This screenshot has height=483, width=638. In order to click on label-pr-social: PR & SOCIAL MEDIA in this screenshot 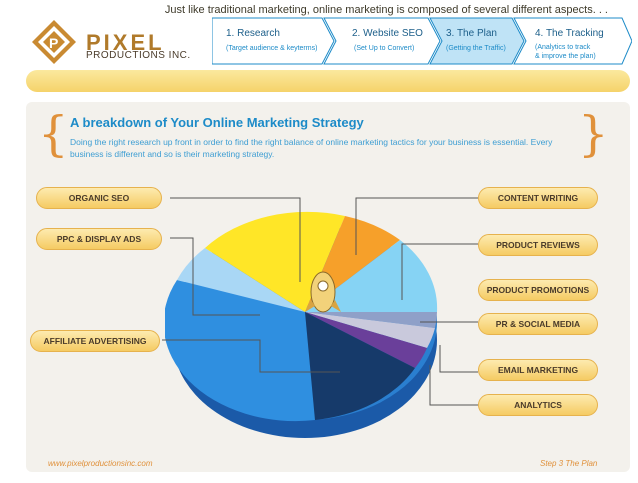, I will do `click(538, 324)`.